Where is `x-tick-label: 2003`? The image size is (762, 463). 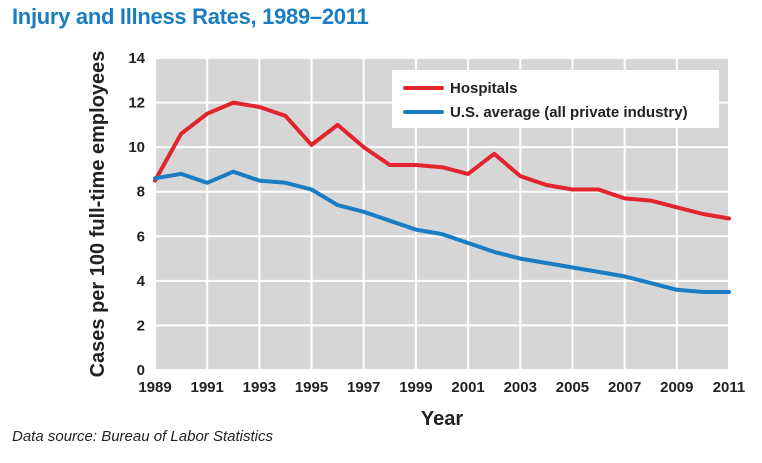
x-tick-label: 2003 is located at coordinates (520, 387).